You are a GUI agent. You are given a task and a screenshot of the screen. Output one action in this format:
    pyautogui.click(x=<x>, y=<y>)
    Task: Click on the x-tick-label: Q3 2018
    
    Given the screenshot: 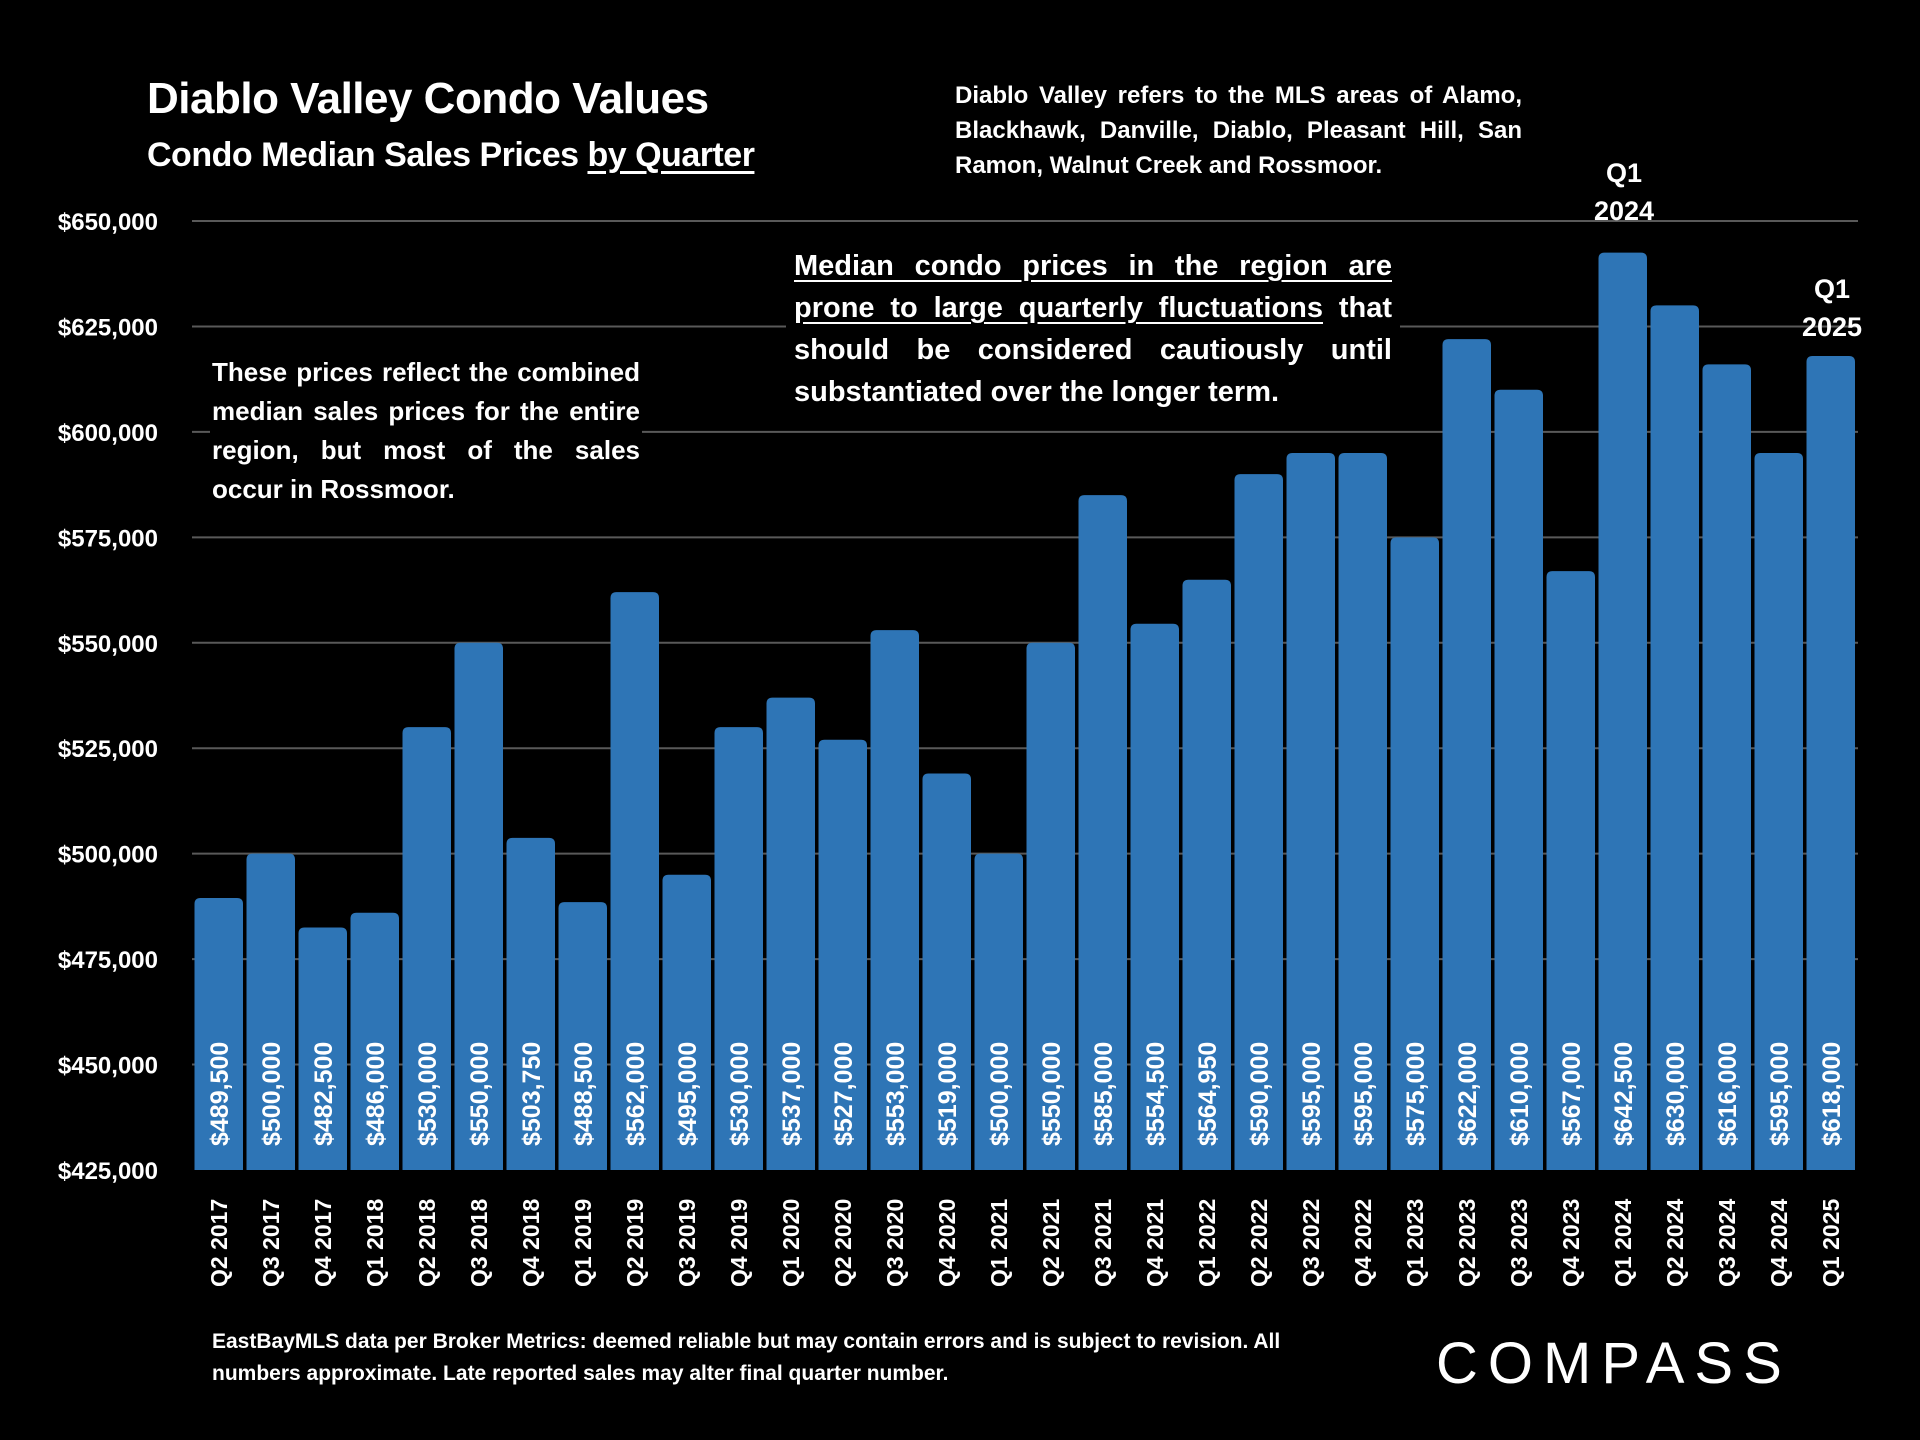 What is the action you would take?
    pyautogui.click(x=479, y=1243)
    